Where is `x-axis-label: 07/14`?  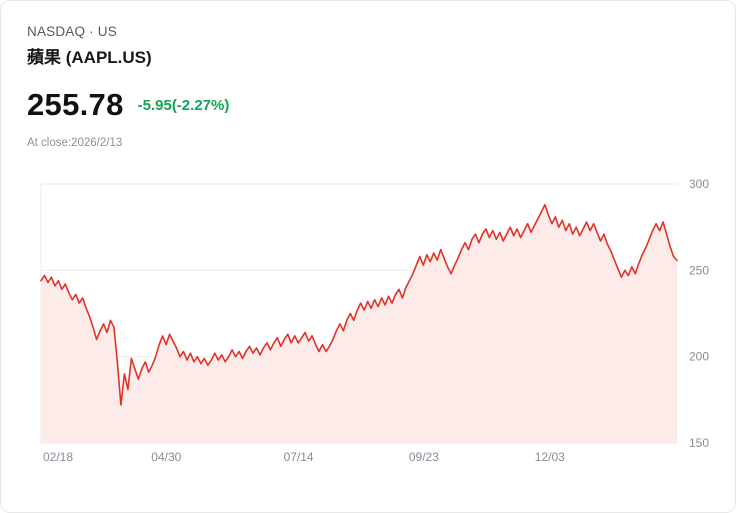 x-axis-label: 07/14 is located at coordinates (299, 457).